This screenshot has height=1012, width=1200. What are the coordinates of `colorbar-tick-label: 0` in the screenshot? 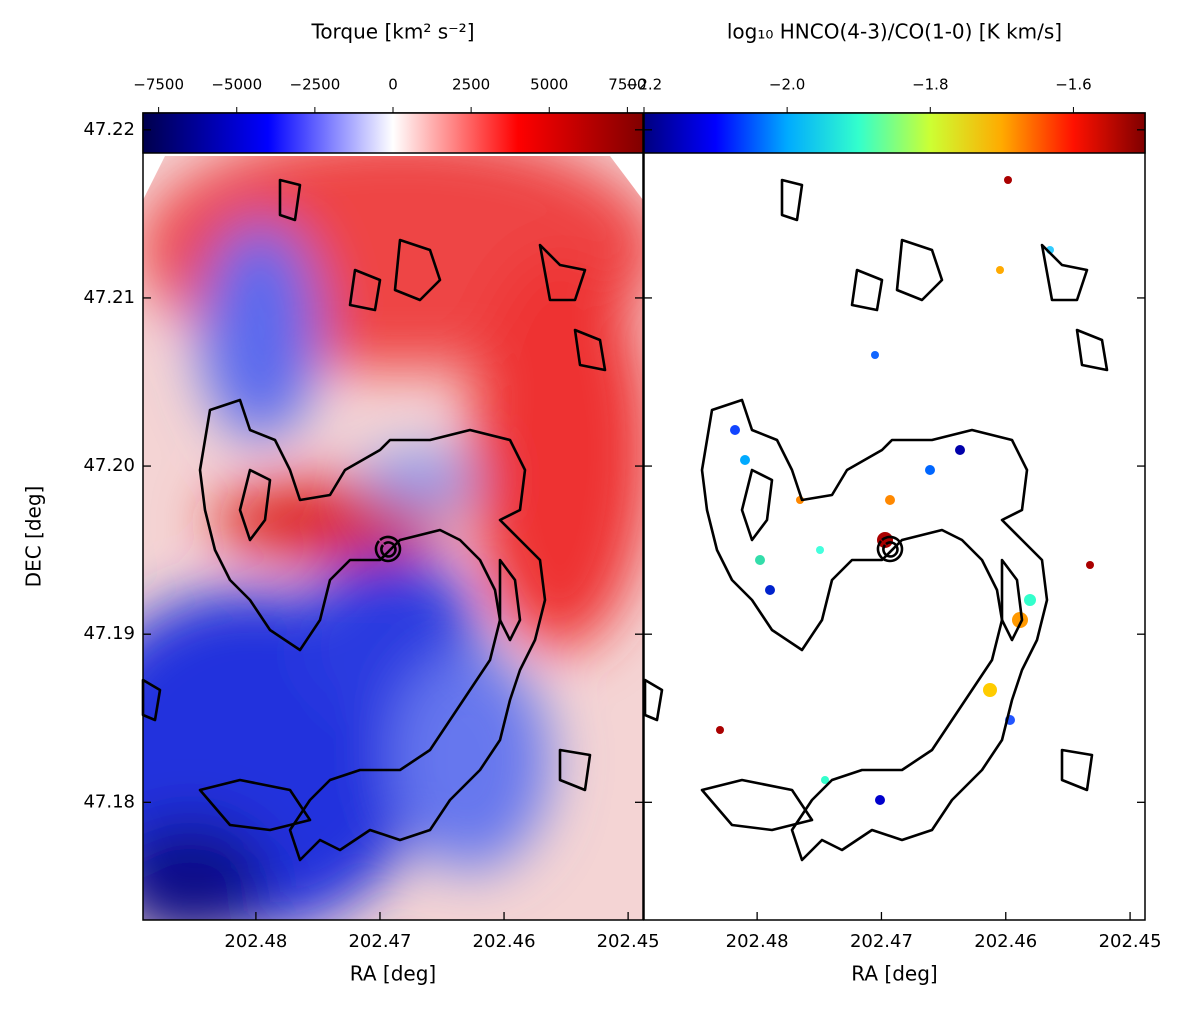 It's located at (393, 85).